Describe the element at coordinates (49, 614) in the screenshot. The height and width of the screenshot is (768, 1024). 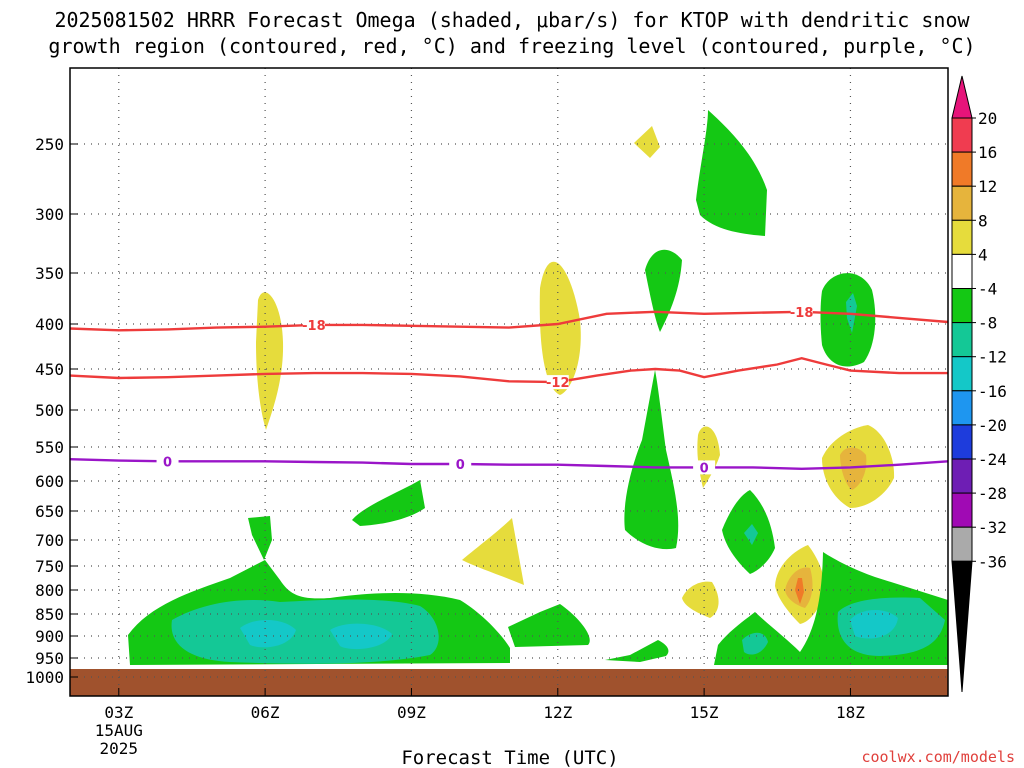
I see `y-tick-label-850: 850` at that location.